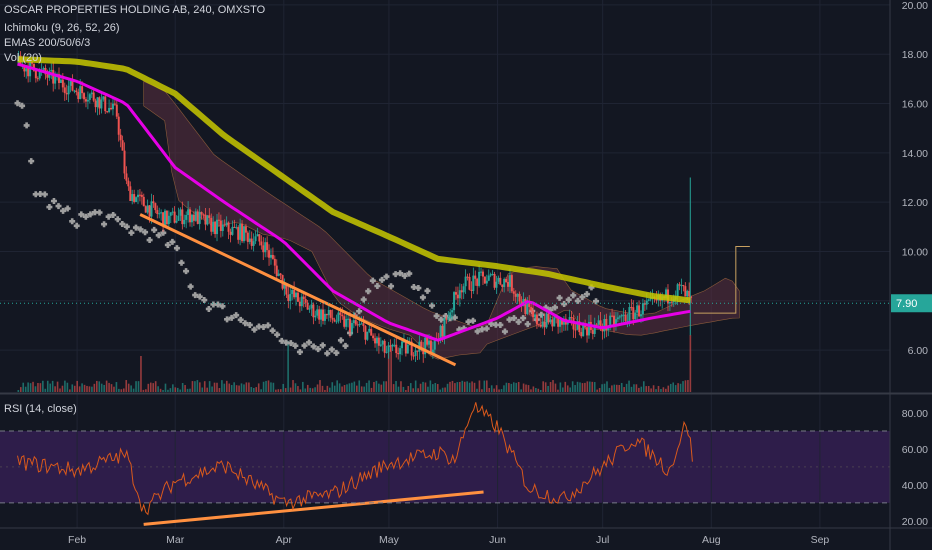  Describe the element at coordinates (62, 28) in the screenshot. I see `indicator-ichimoku-label: Ichimoku (9, 26, 52, 26)` at that location.